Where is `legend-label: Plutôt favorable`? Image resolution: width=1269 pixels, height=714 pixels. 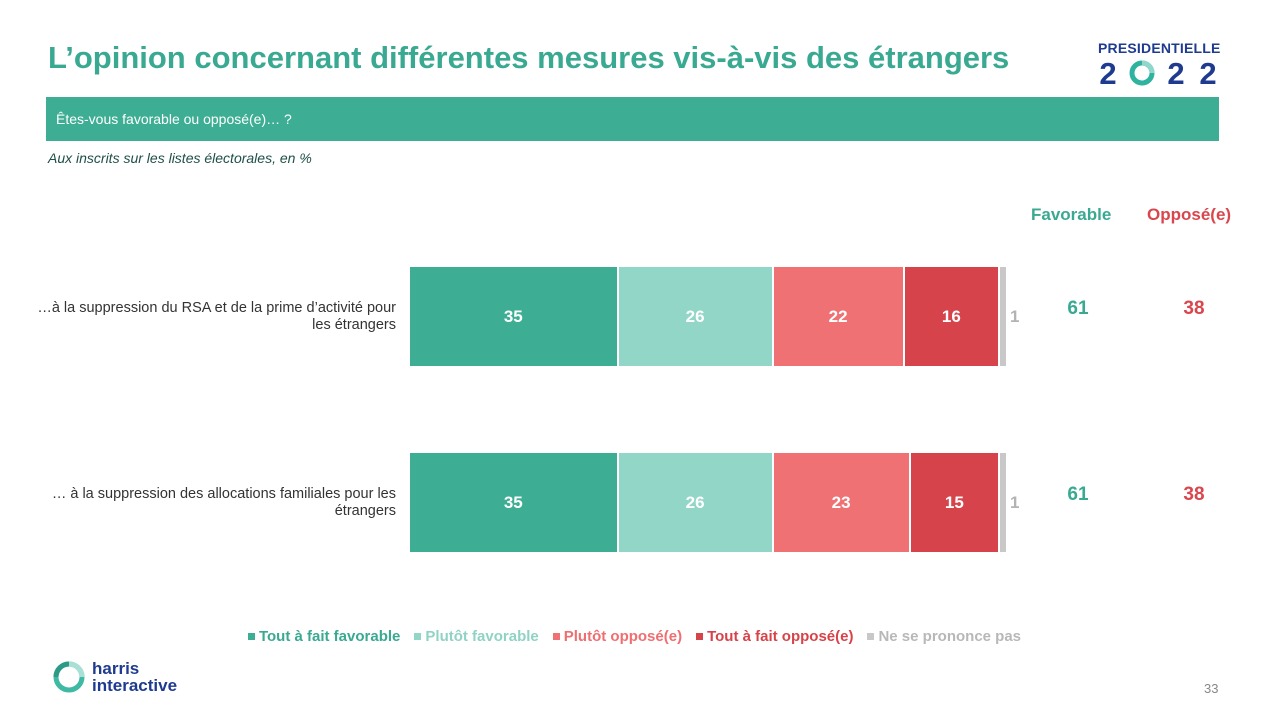 legend-label: Plutôt favorable is located at coordinates (482, 636).